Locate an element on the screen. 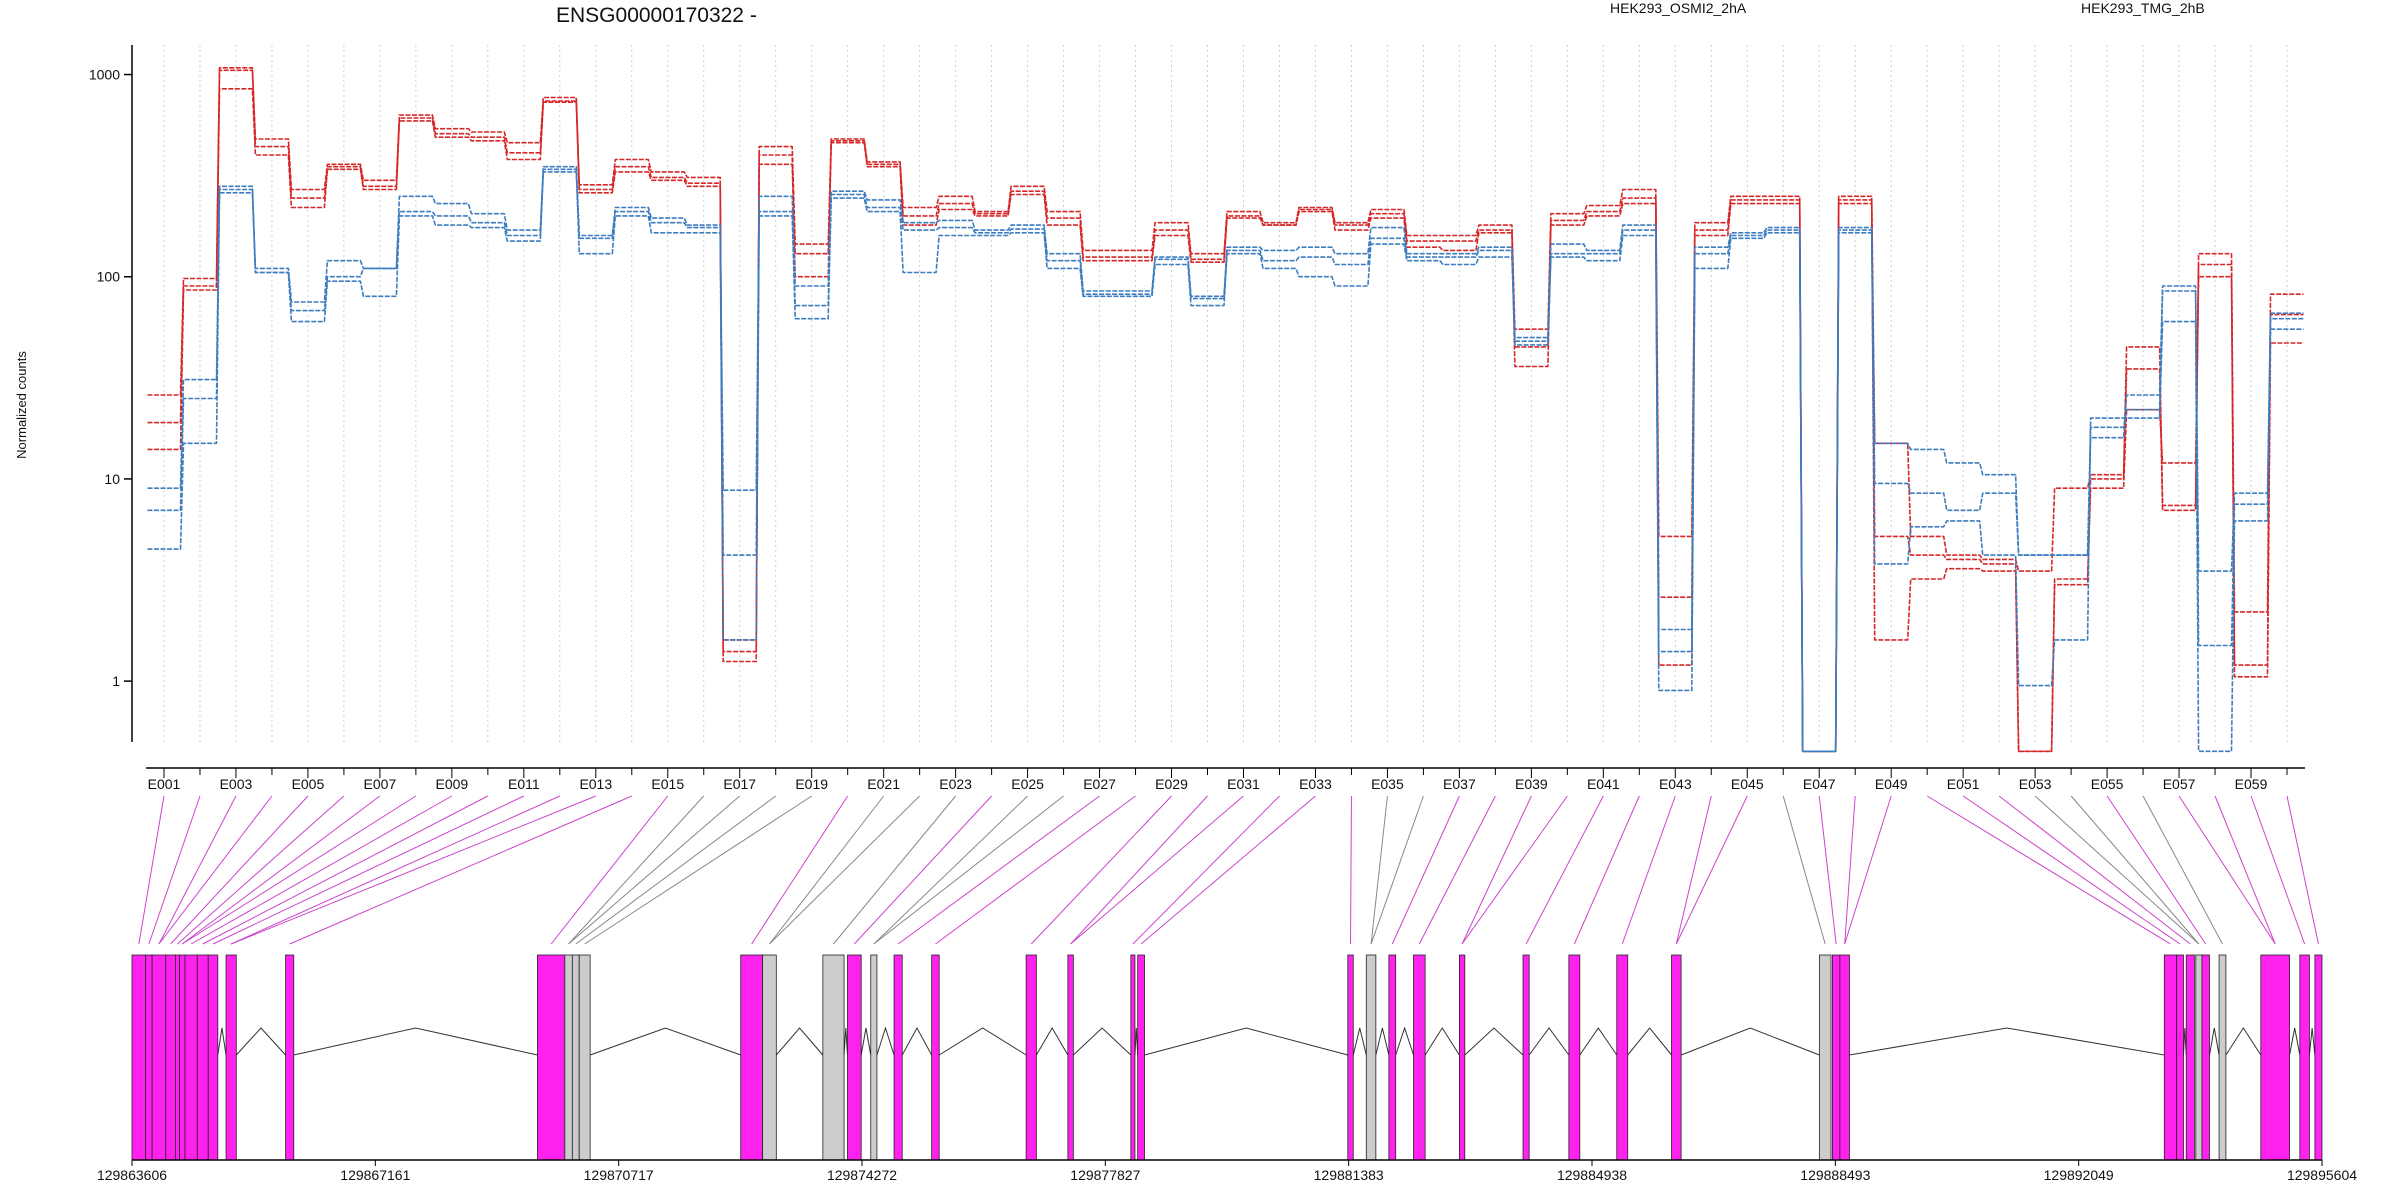 This screenshot has width=2400, height=1200. y-axis-label: Normalized counts is located at coordinates (21, 405).